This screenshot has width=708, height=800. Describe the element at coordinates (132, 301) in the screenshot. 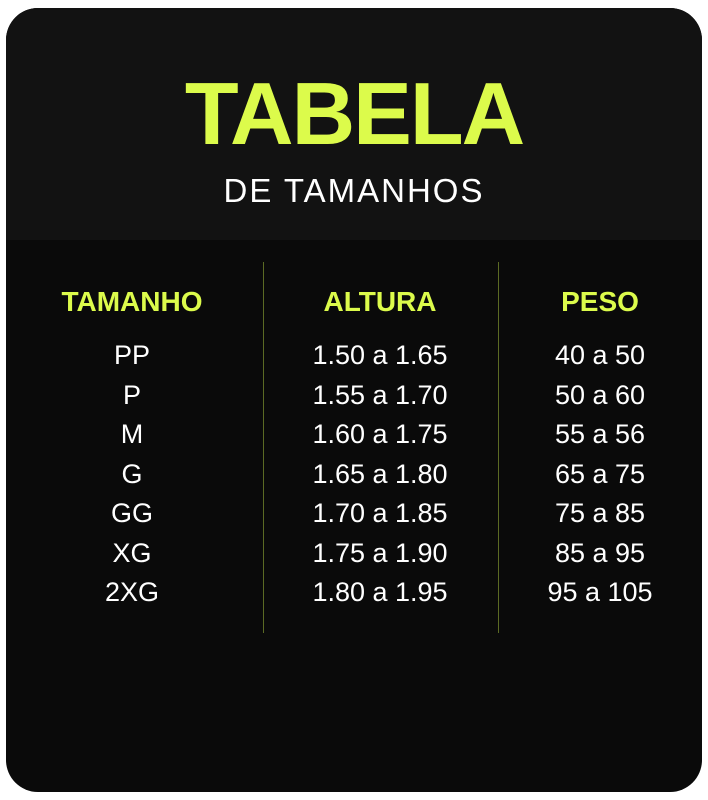

I see `column-header: TAMANHO` at that location.